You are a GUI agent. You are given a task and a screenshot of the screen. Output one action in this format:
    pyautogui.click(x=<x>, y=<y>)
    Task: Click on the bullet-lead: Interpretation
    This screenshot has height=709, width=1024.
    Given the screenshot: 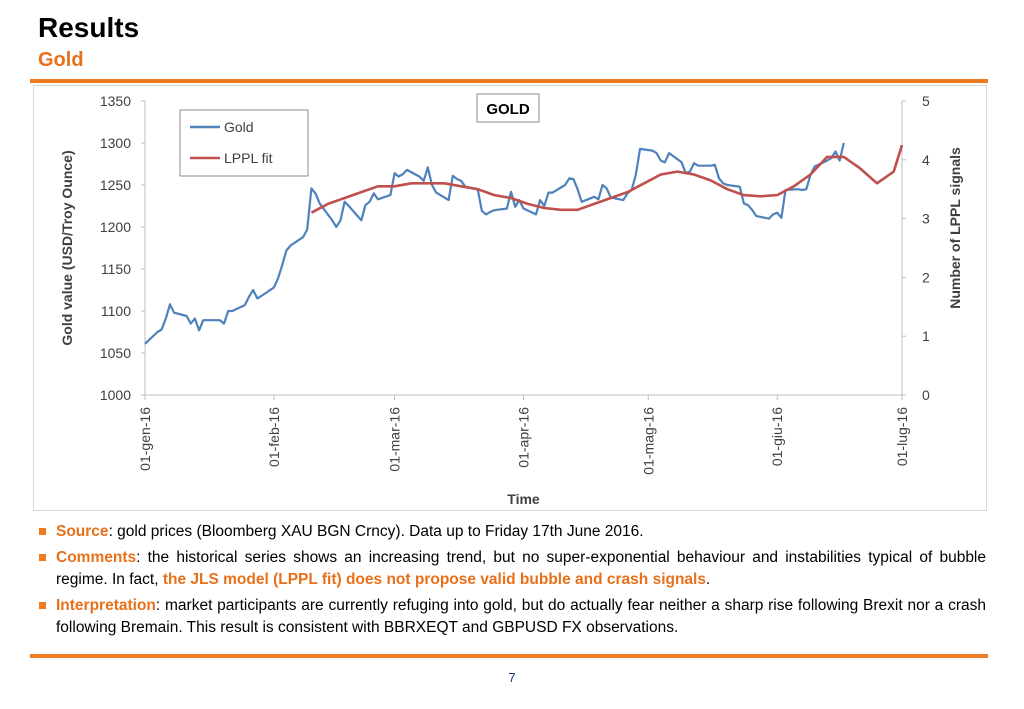 What is the action you would take?
    pyautogui.click(x=106, y=605)
    